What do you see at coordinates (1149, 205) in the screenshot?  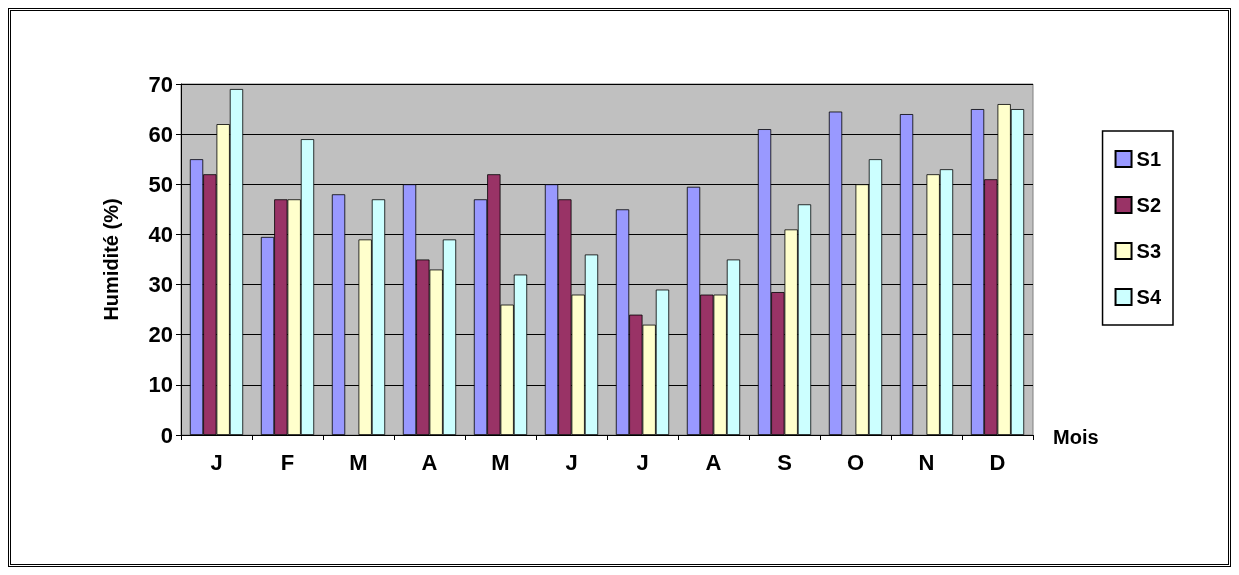 I see `legend-label: S2` at bounding box center [1149, 205].